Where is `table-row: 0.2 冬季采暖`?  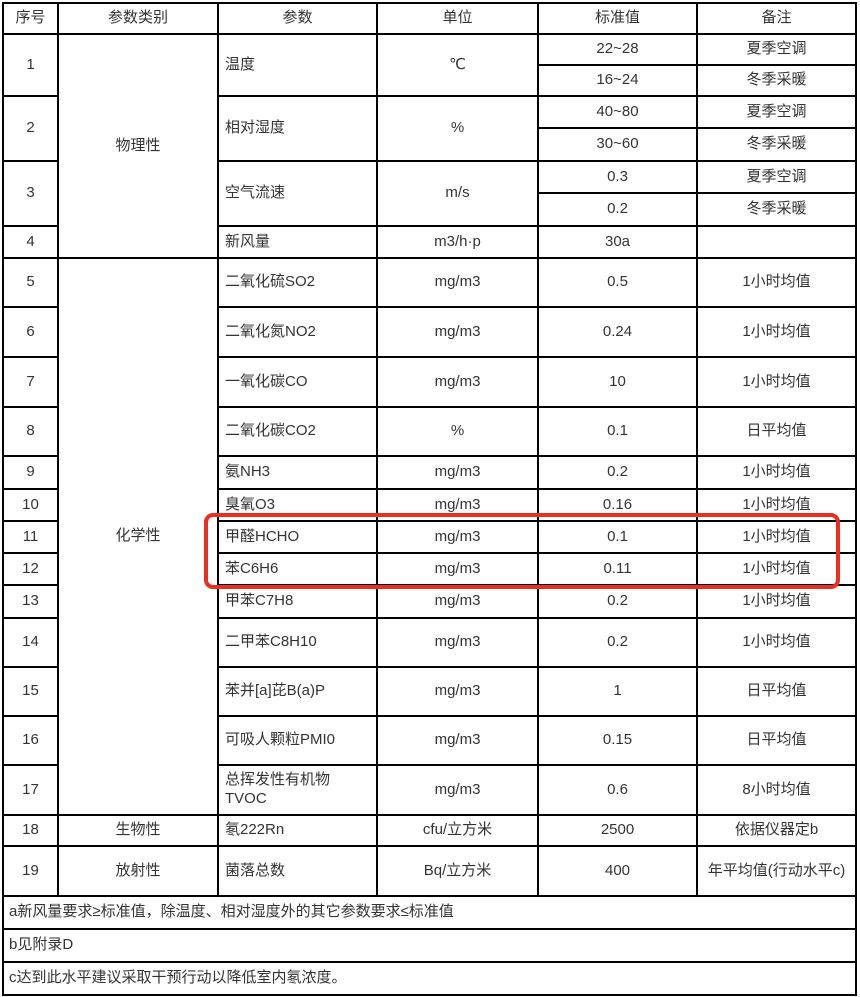
table-row: 0.2 冬季采暖 is located at coordinates (430, 209).